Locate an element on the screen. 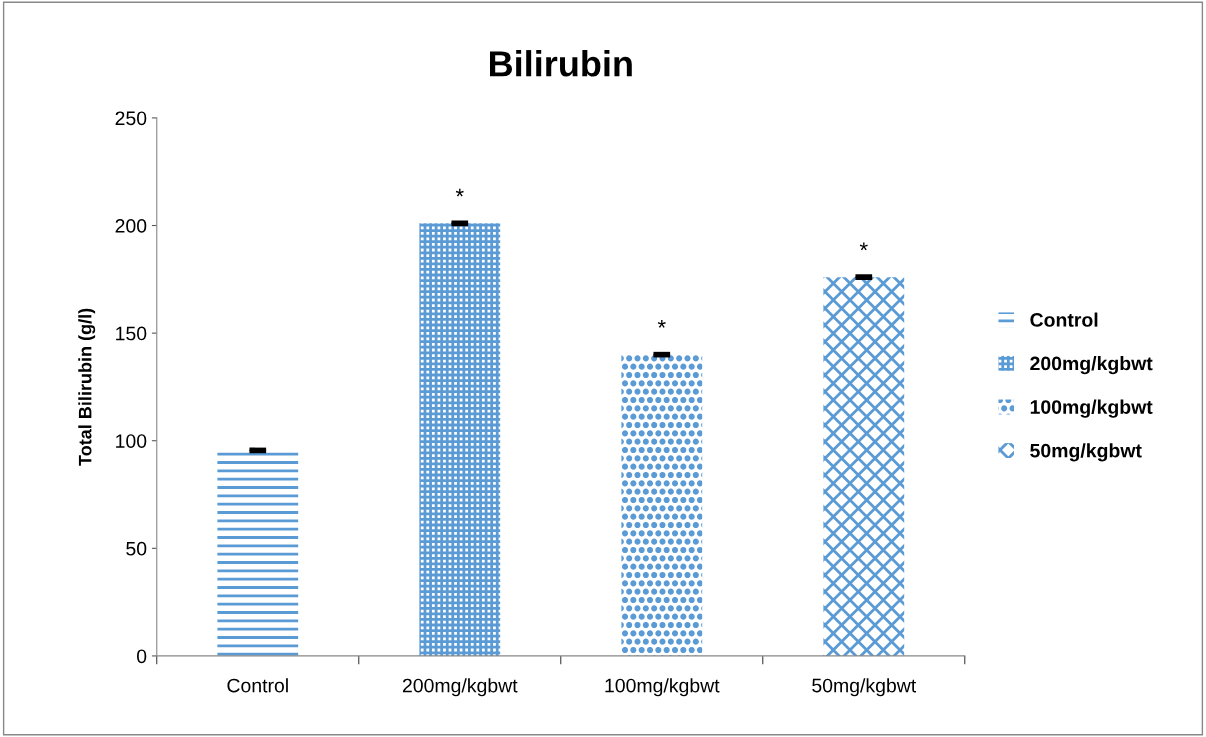  y-tick-label: 200 is located at coordinates (131, 225).